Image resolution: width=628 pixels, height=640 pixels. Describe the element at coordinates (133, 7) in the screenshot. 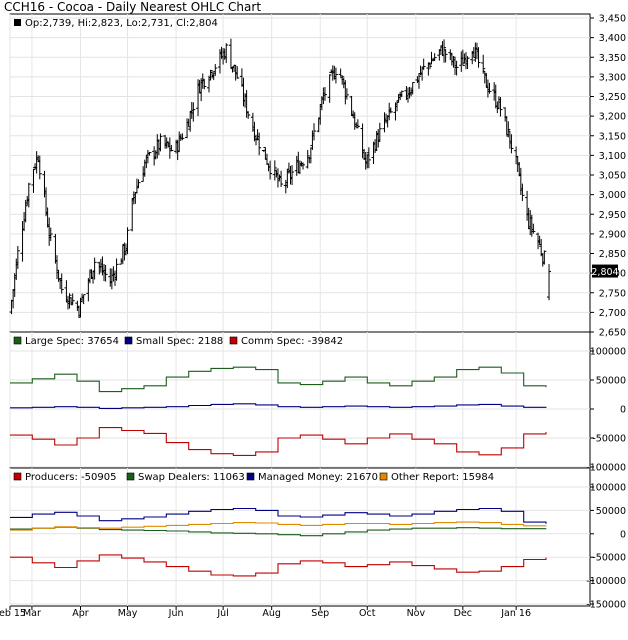

I see `chart-title: CCH16 - Cocoa - Daily Nearest OHLC Chart` at that location.